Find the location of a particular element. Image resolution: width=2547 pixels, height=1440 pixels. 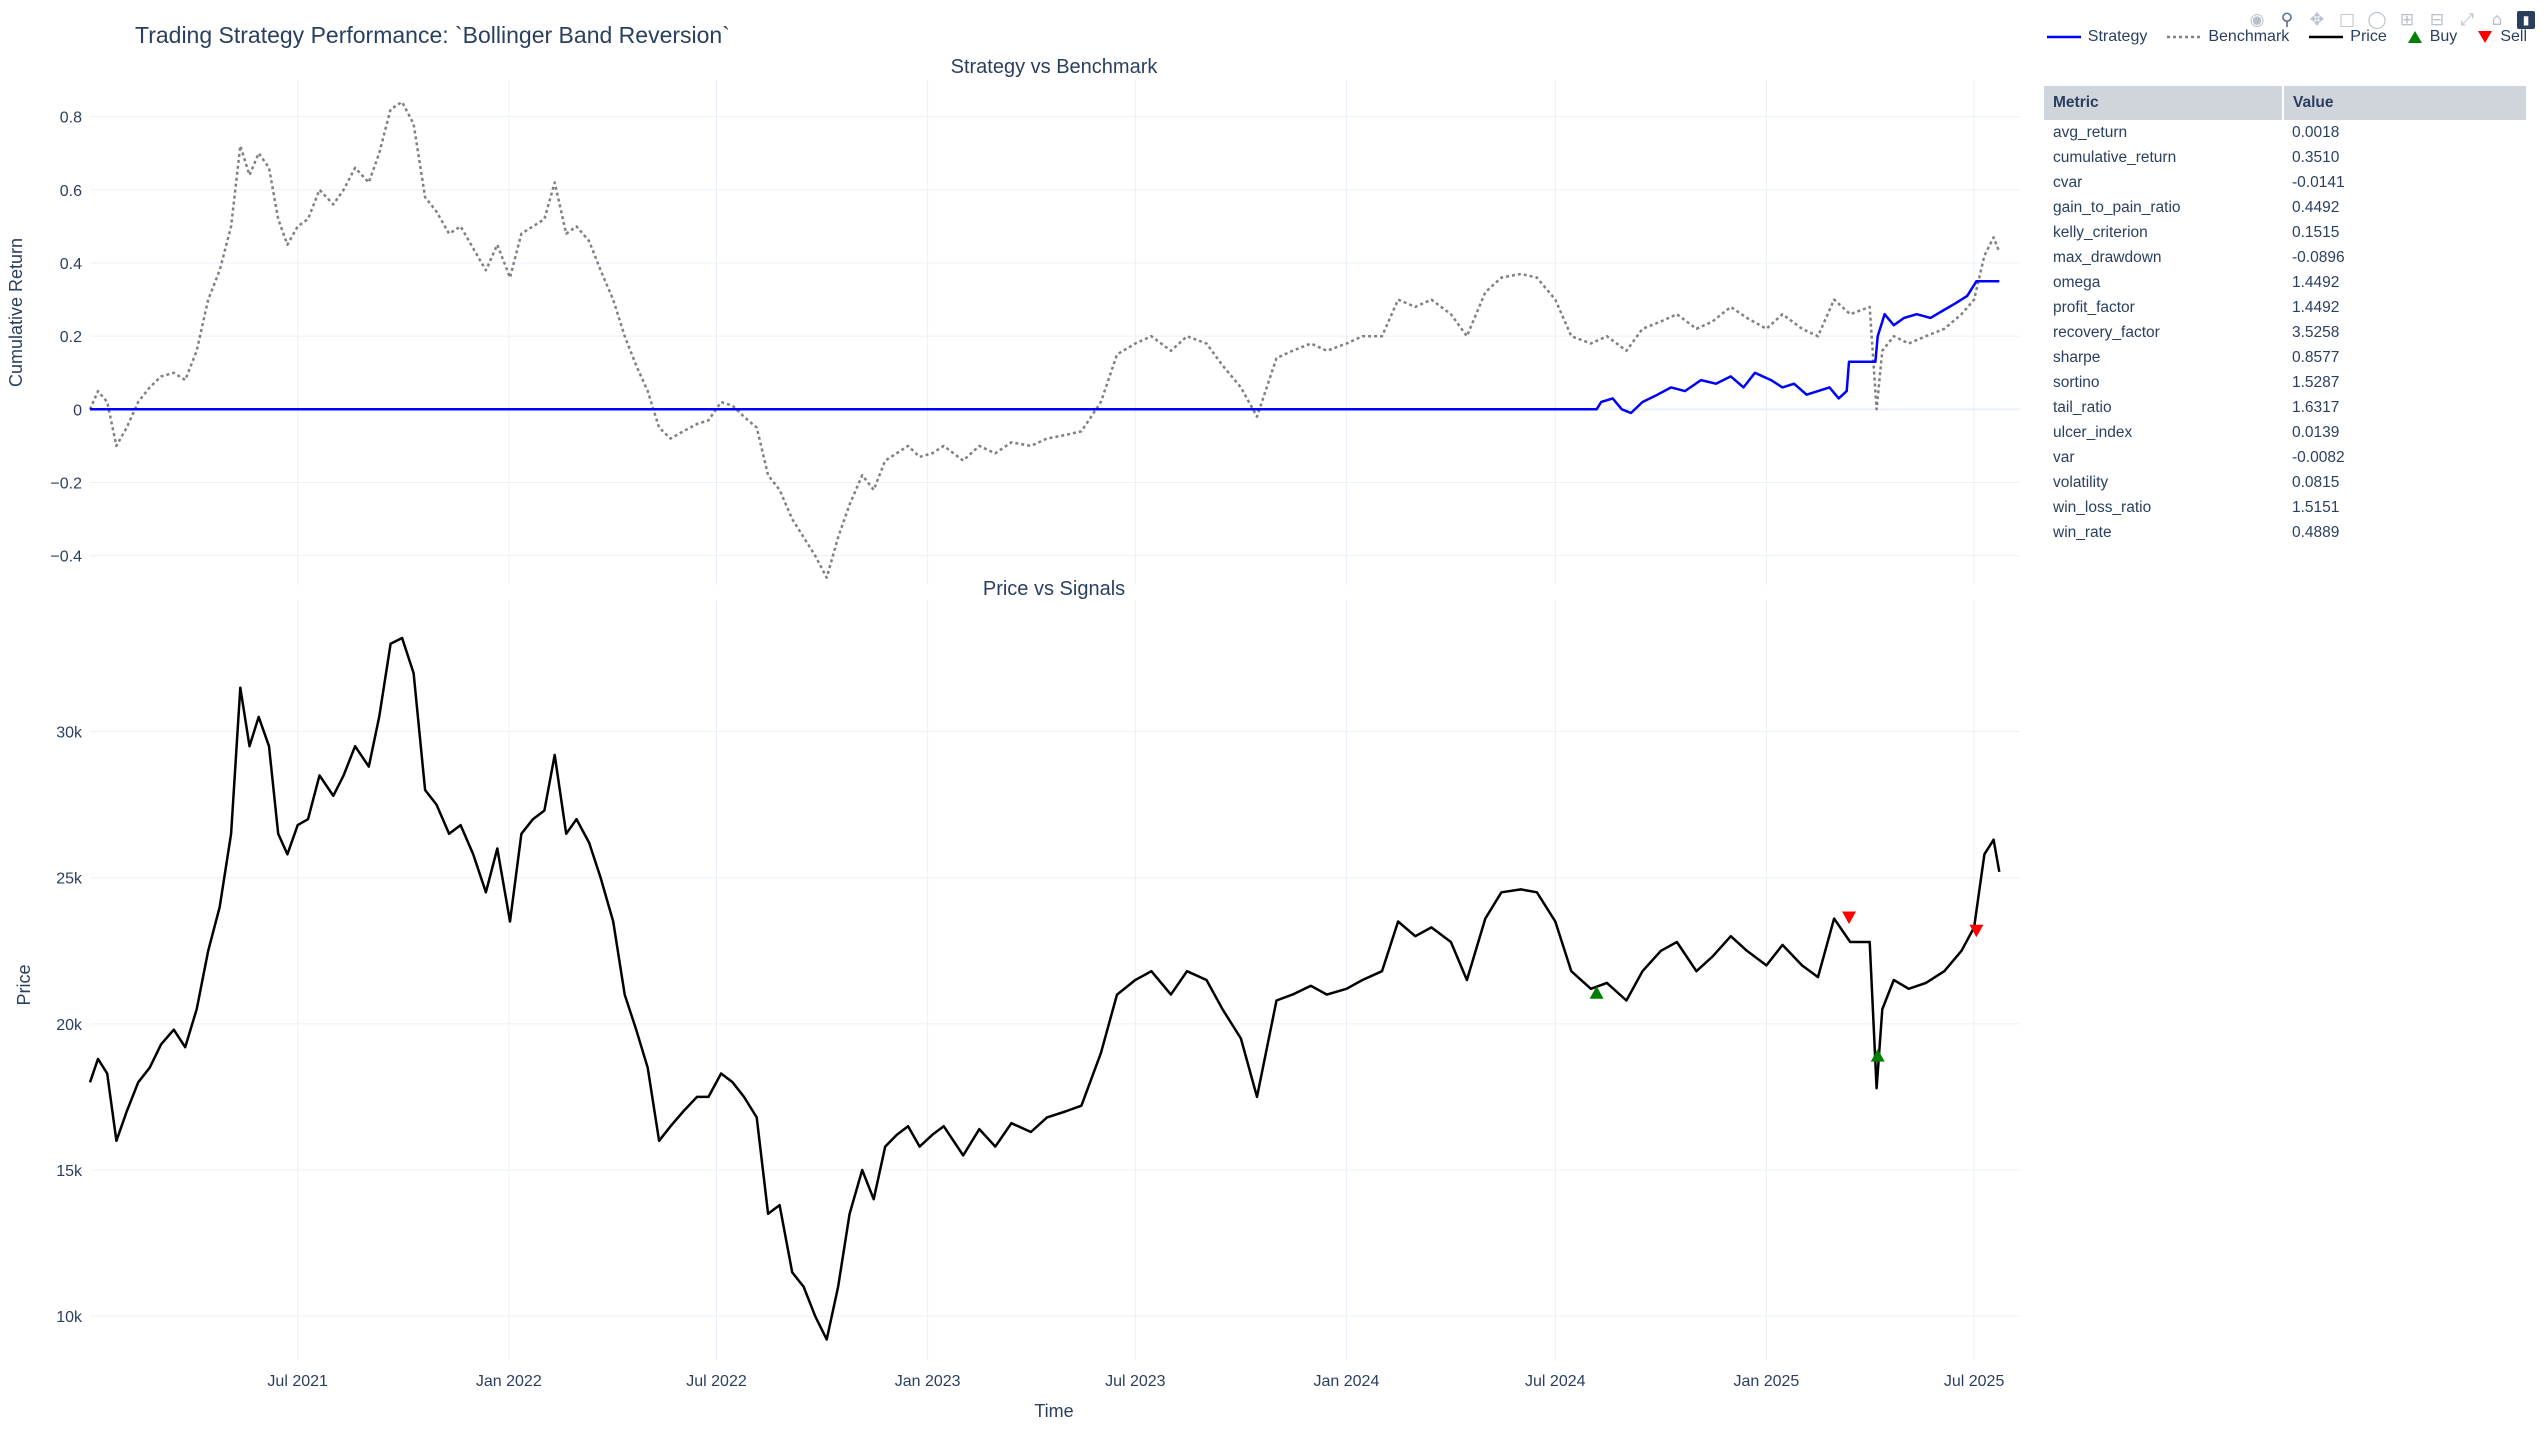

table-row: sortino 1.5287 is located at coordinates (2285, 382).